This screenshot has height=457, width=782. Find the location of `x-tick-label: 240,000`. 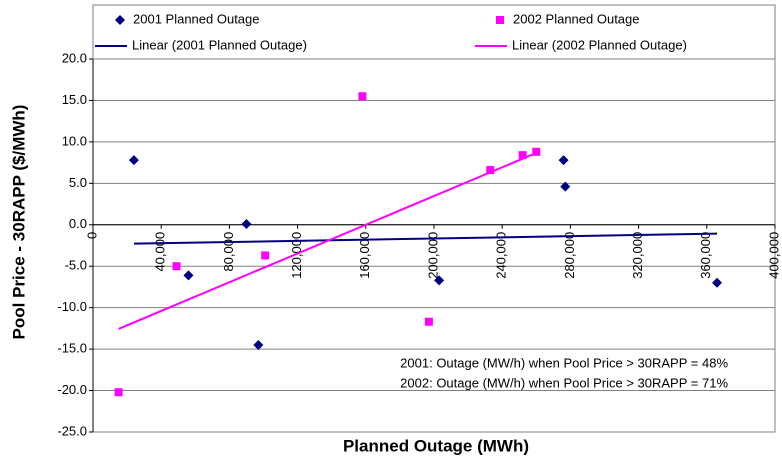

x-tick-label: 240,000 is located at coordinates (501, 255).